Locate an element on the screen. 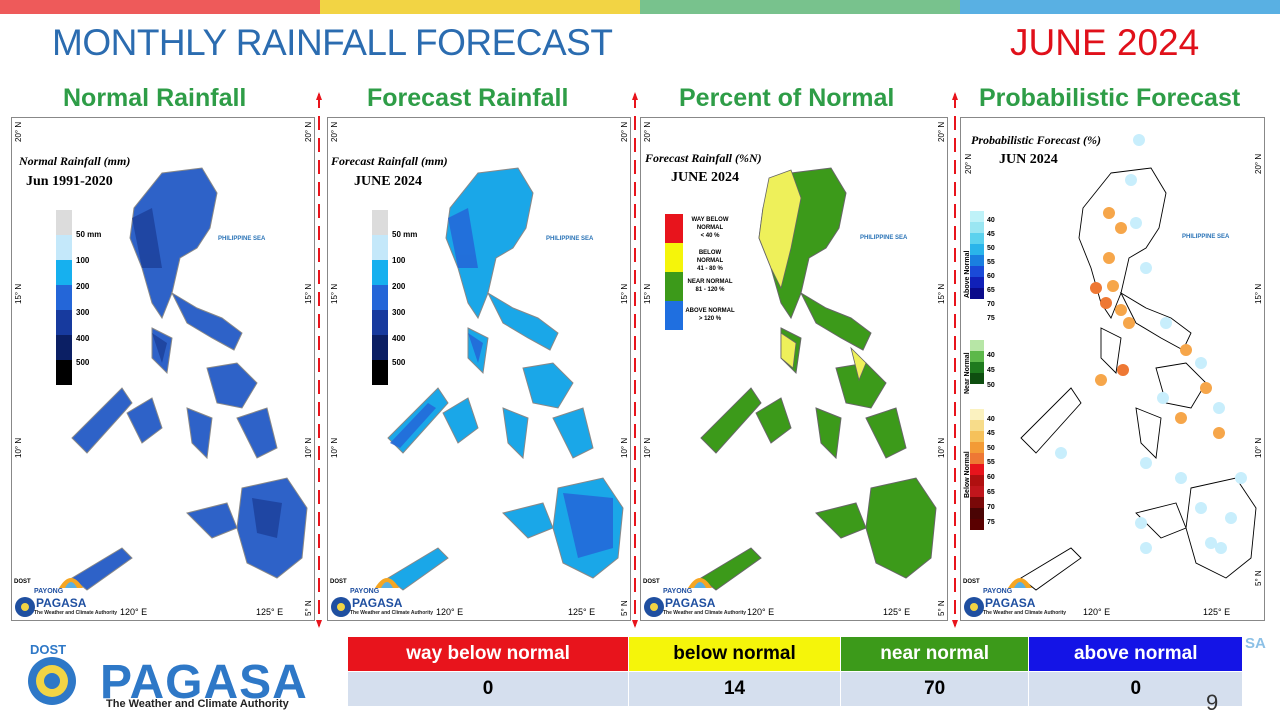 The width and height of the screenshot is (1280, 720). legend-sub-probabilistic: JUN 2024 is located at coordinates (1028, 159).